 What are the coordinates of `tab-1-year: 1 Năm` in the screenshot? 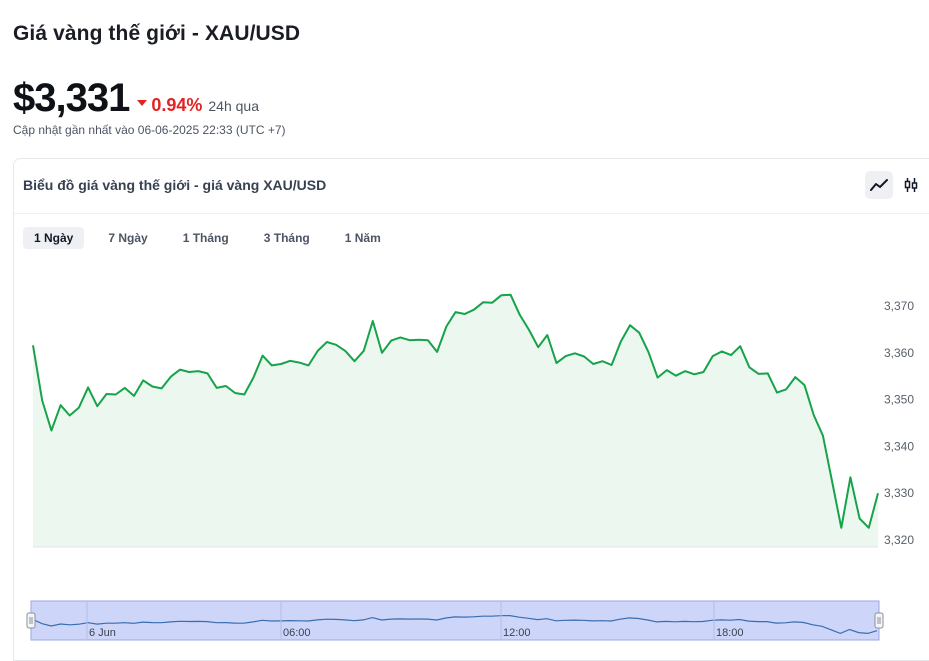 It's located at (362, 238).